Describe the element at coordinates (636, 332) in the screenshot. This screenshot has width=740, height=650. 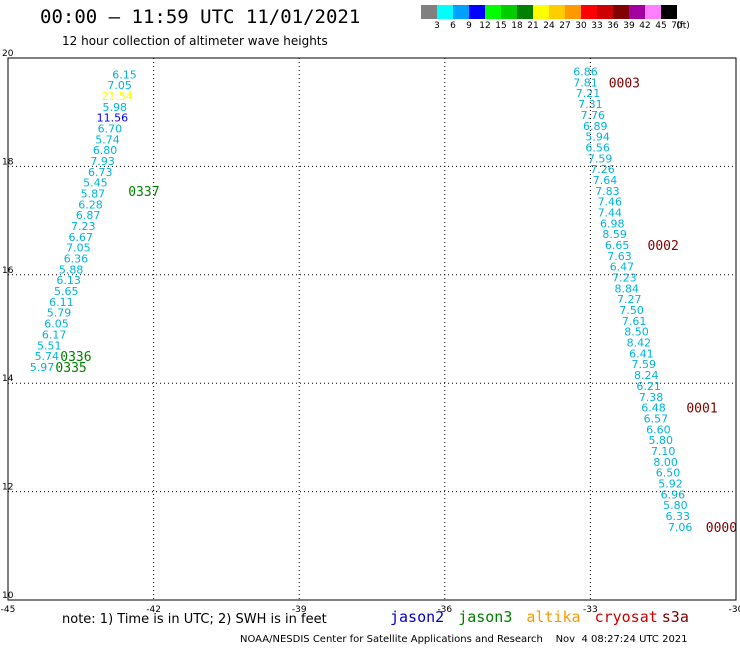
I see `wave-height-point: 8.50` at that location.